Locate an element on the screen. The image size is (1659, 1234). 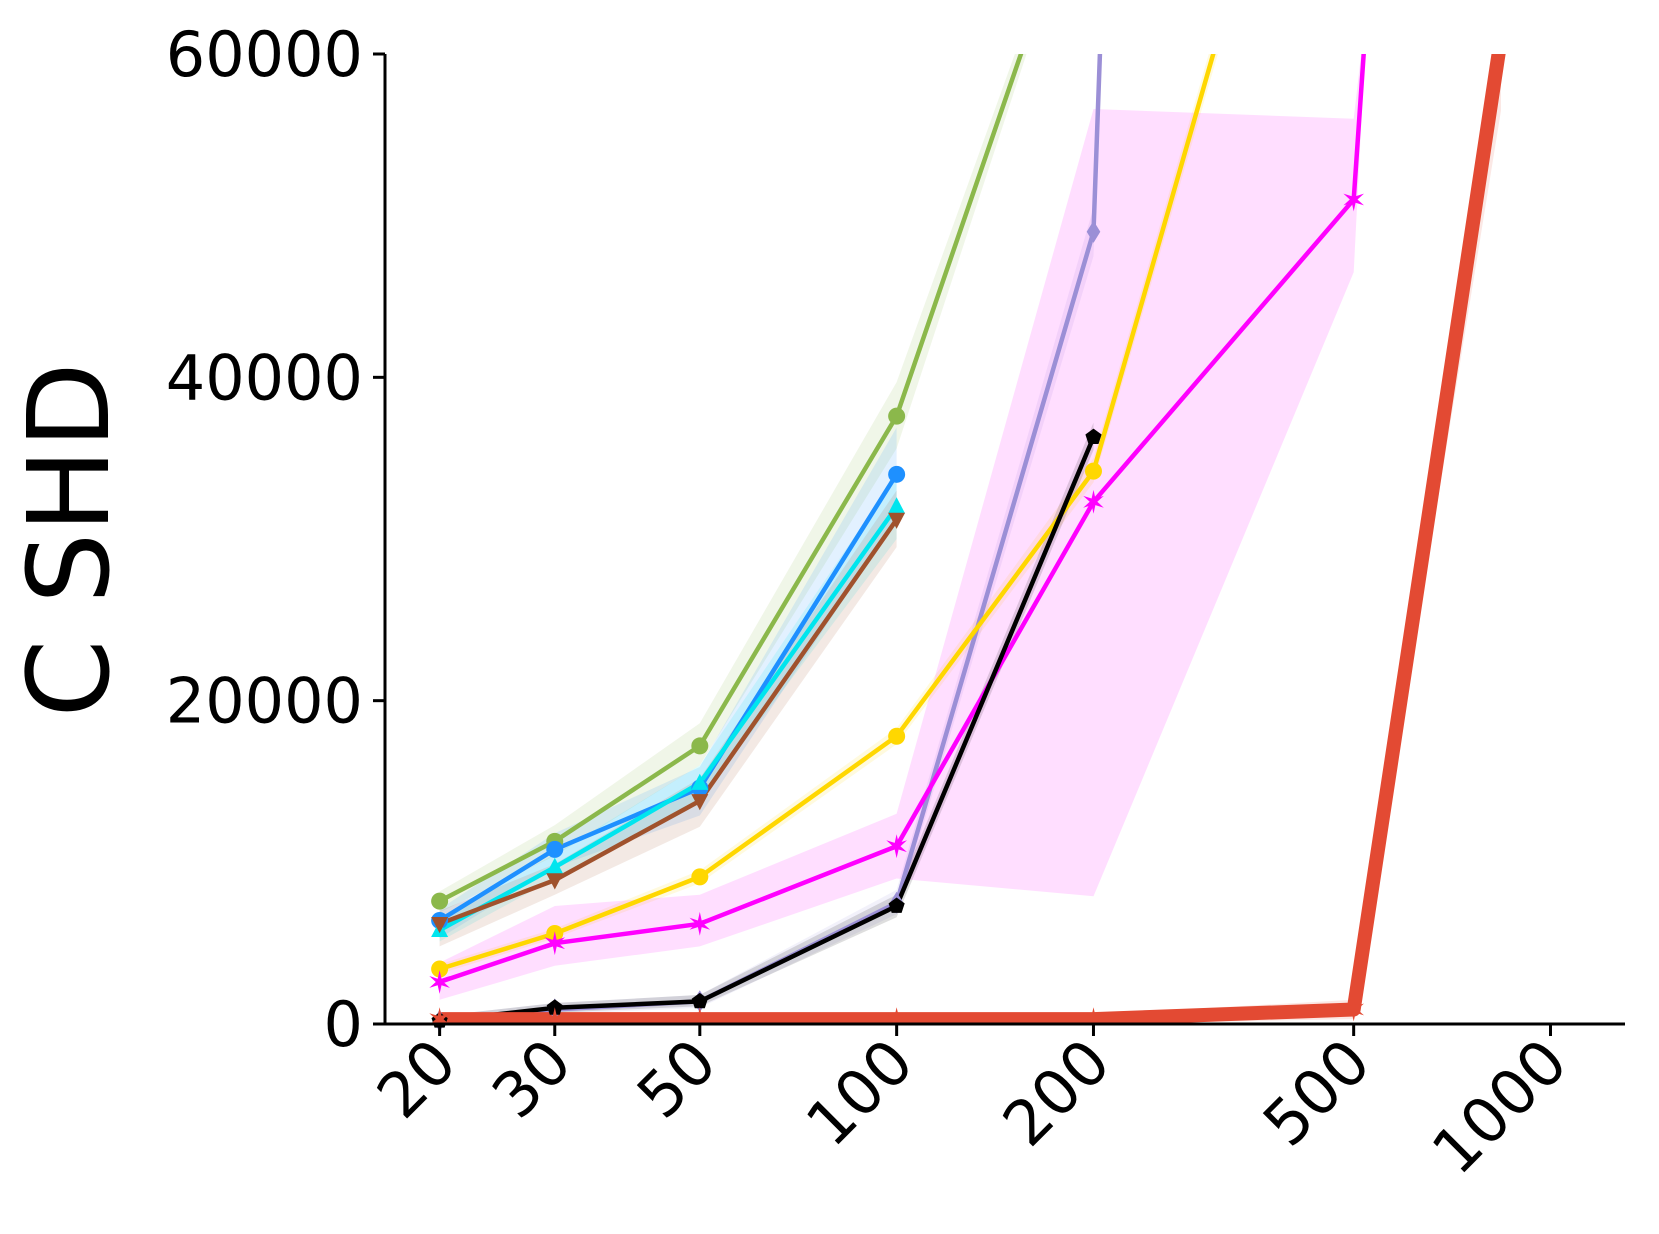
y-tick-label: 40000 is located at coordinates (264, 377).